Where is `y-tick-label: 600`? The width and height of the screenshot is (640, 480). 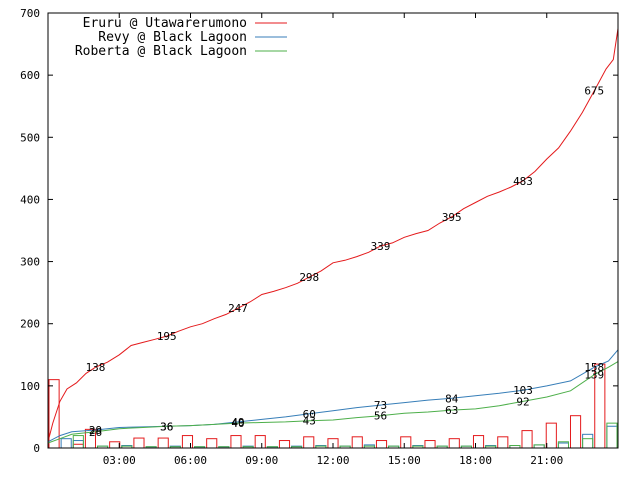
y-tick-label: 600 is located at coordinates (30, 75).